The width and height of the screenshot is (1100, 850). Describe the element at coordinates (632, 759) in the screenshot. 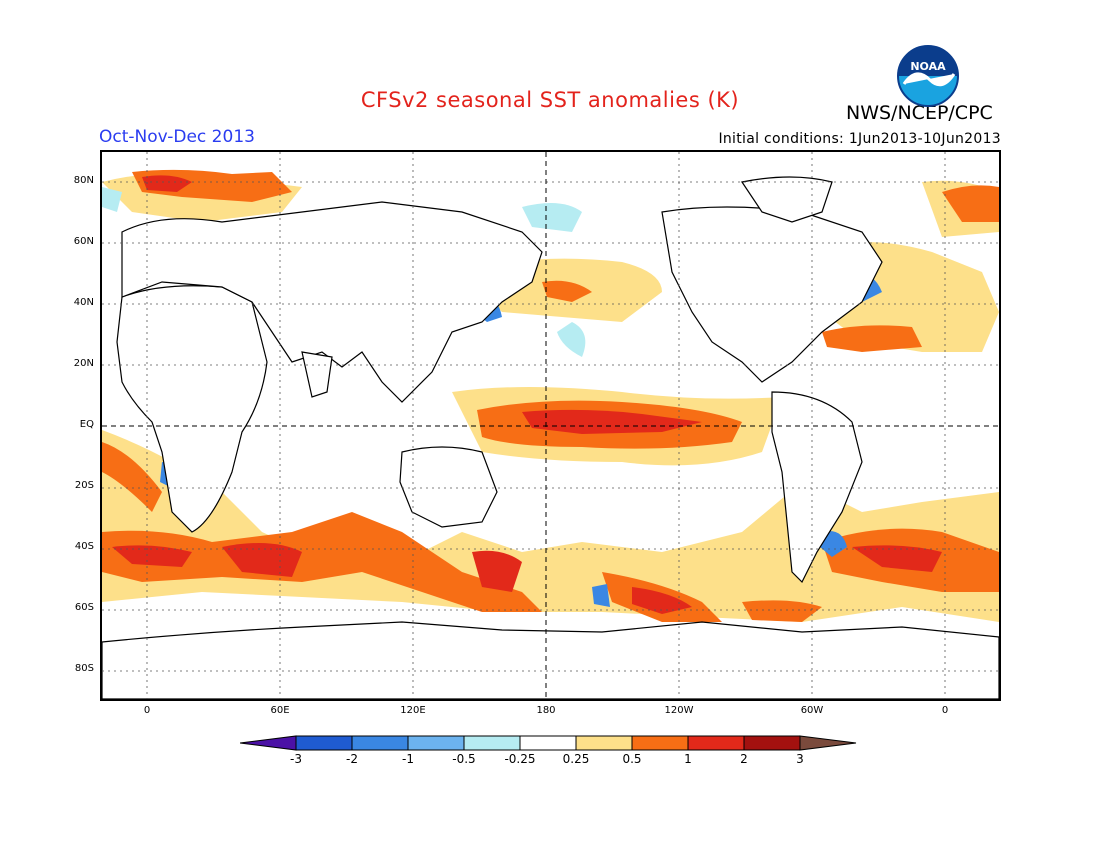

I see `colorbar-tick-label: 0.5` at that location.